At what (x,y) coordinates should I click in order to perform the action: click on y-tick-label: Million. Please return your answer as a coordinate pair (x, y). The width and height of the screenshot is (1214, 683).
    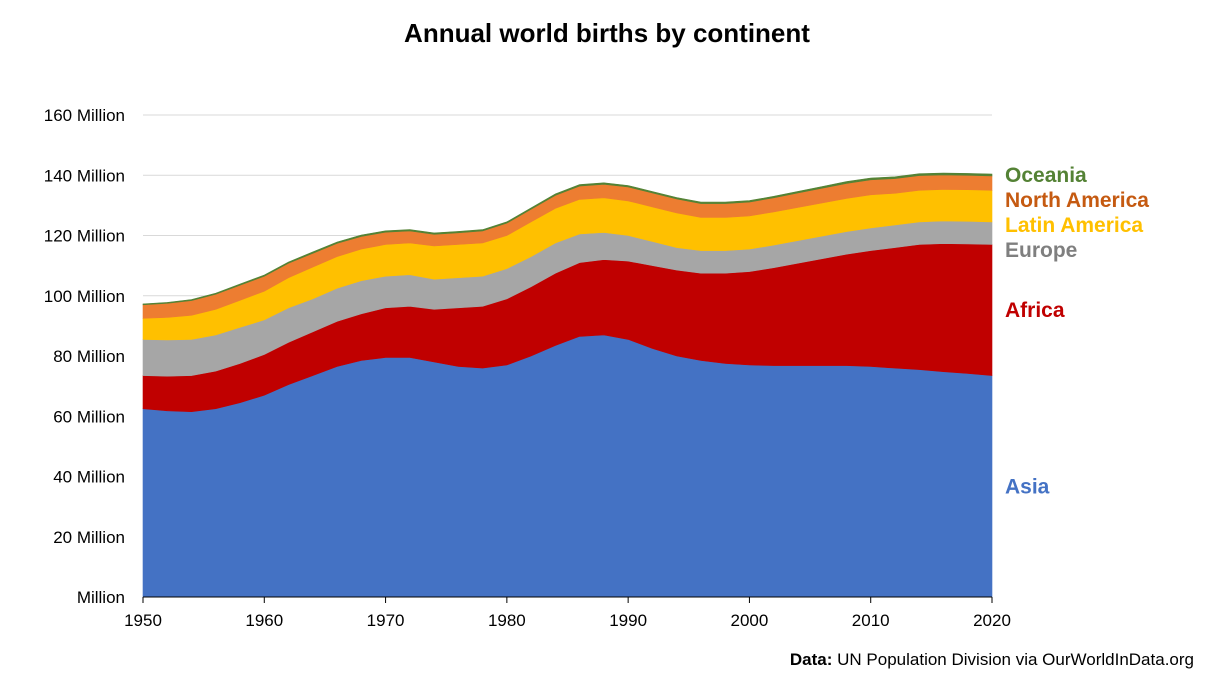
    Looking at the image, I should click on (101, 597).